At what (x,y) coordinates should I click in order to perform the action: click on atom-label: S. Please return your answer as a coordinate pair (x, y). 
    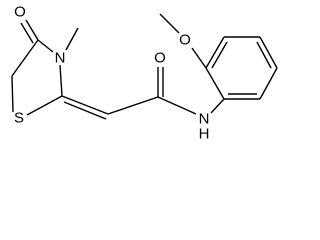
    Looking at the image, I should click on (19, 118).